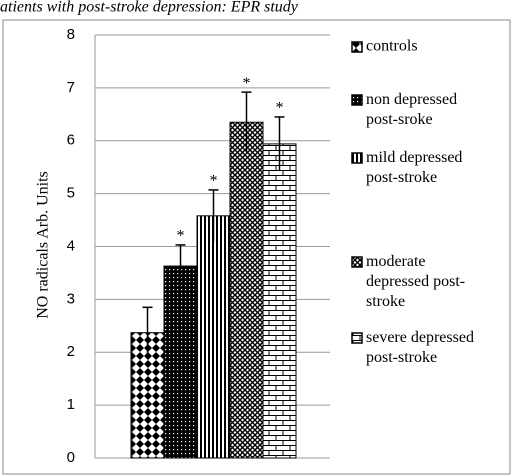 Image resolution: width=514 pixels, height=475 pixels. I want to click on y-tick-label: 5, so click(71, 193).